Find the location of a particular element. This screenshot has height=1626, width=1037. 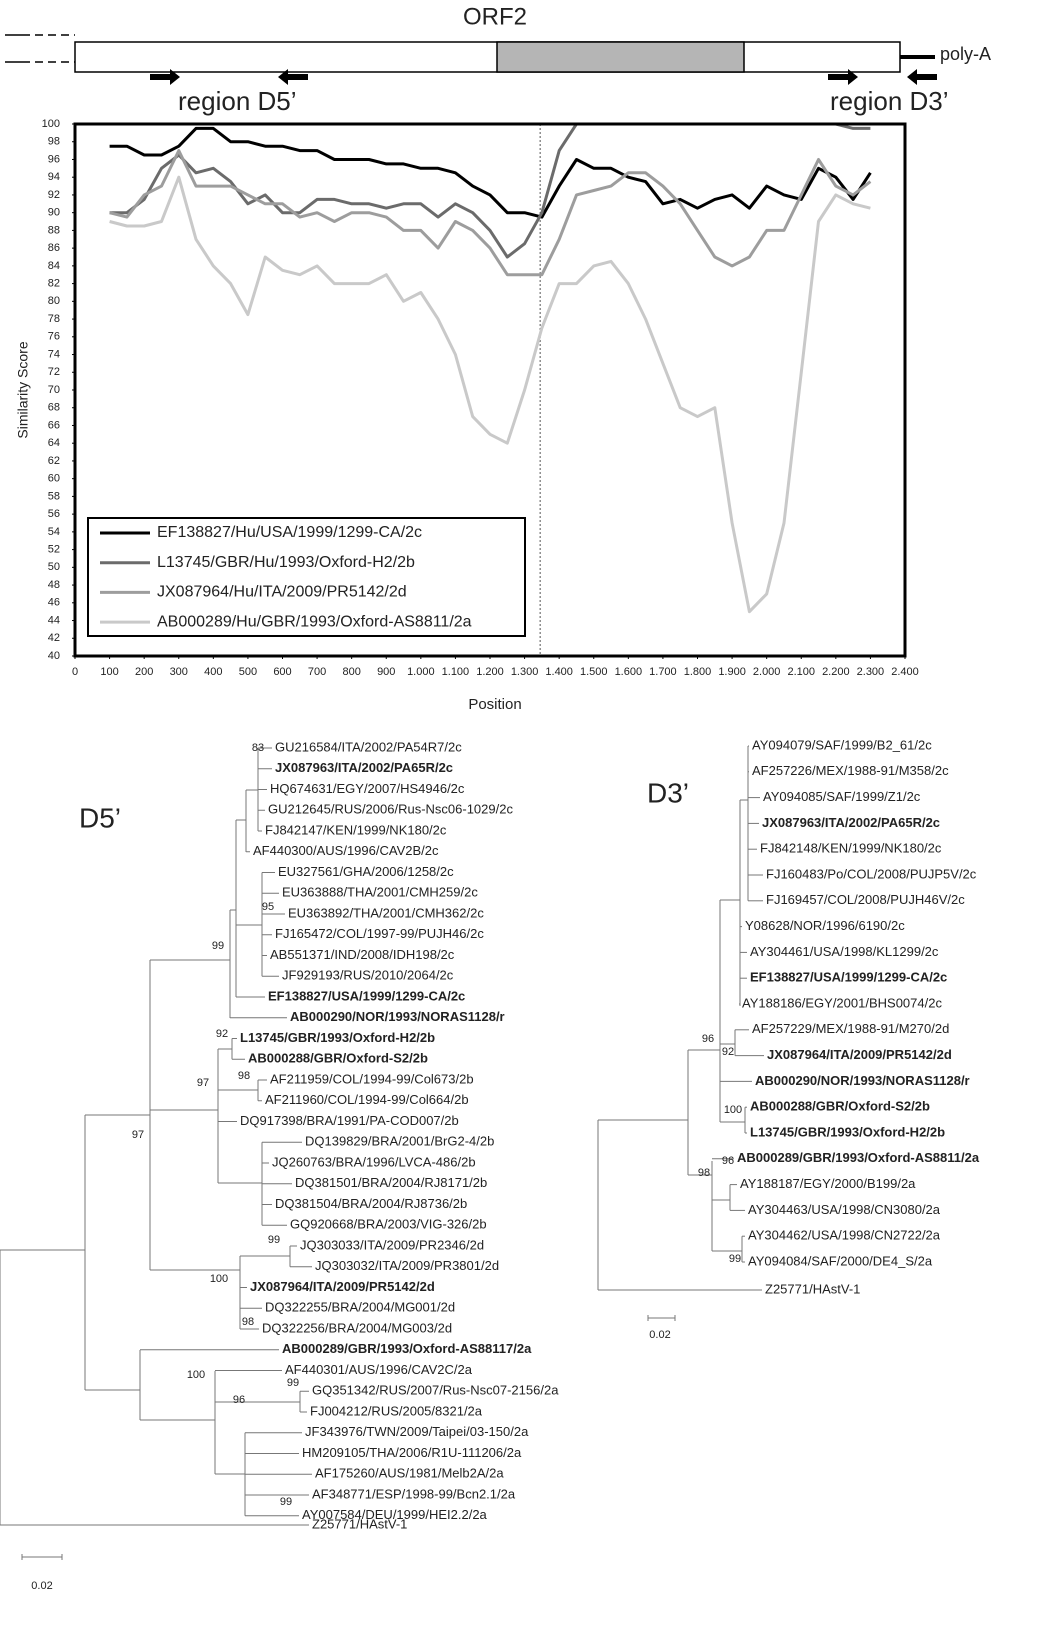

x-tick-label: 2.000 is located at coordinates (767, 672).